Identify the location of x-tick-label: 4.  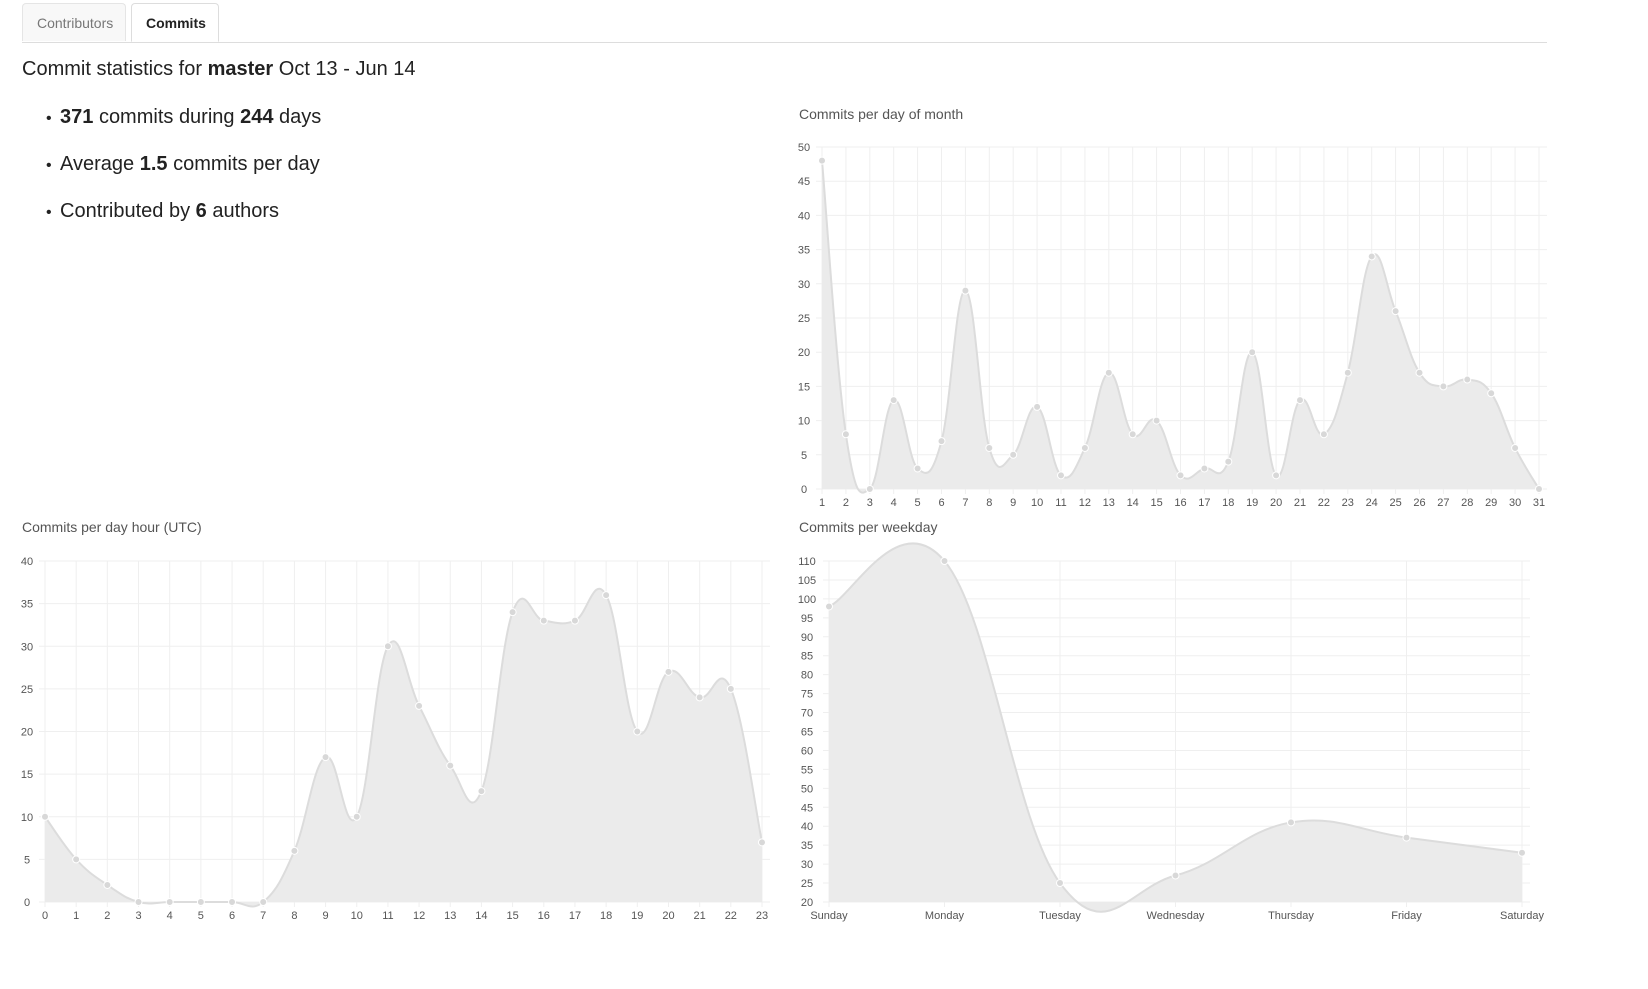
(170, 916).